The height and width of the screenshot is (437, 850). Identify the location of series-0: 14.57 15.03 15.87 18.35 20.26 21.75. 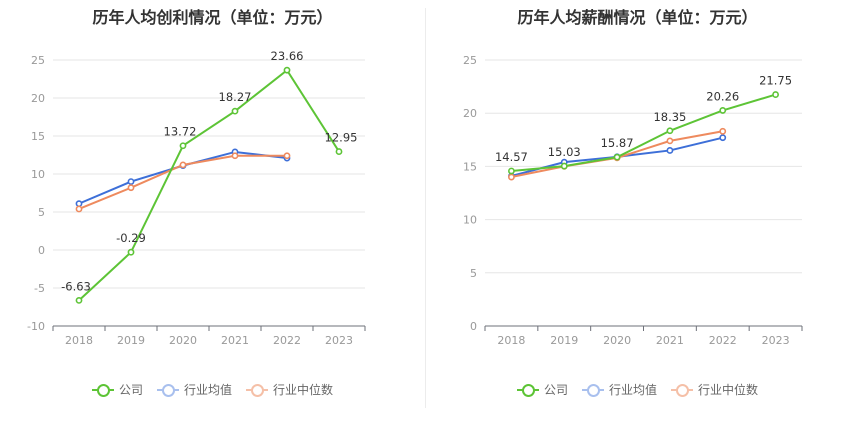
(643, 124).